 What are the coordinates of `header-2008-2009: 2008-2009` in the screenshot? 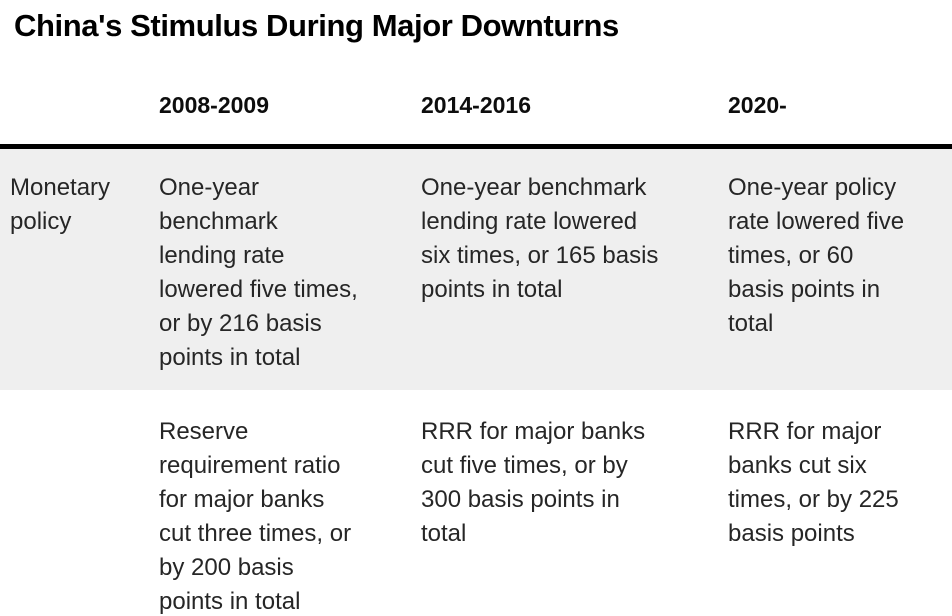 It's located at (214, 105).